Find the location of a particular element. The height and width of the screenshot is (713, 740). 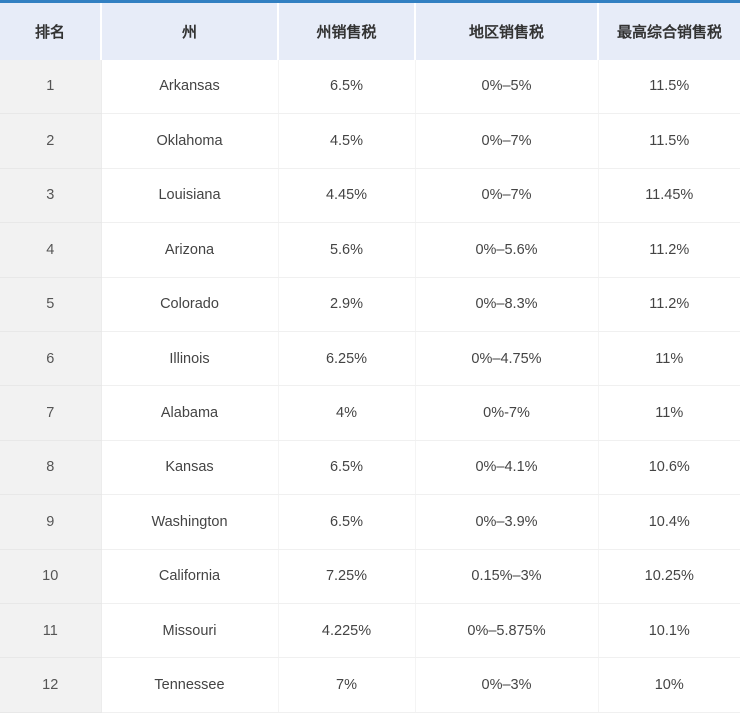

table-header-row: 排名 州 州销售税 地区销售税 最高综合销售税 is located at coordinates (370, 30).